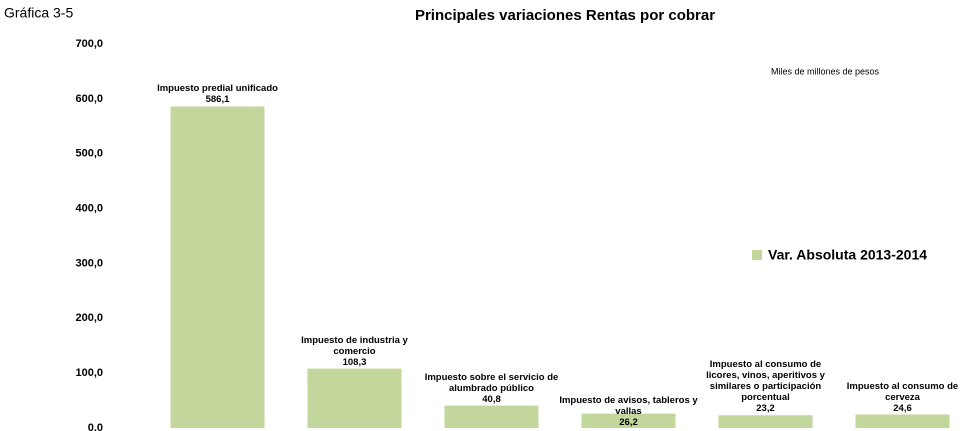 This screenshot has height=431, width=969. What do you see at coordinates (902, 391) in the screenshot?
I see `category-label: Impuesto al consumo de cerveza` at bounding box center [902, 391].